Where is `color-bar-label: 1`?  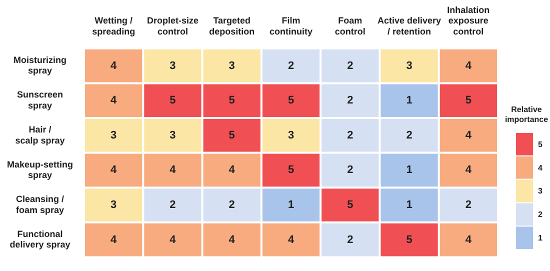
color-bar-label: 1 is located at coordinates (540, 238).